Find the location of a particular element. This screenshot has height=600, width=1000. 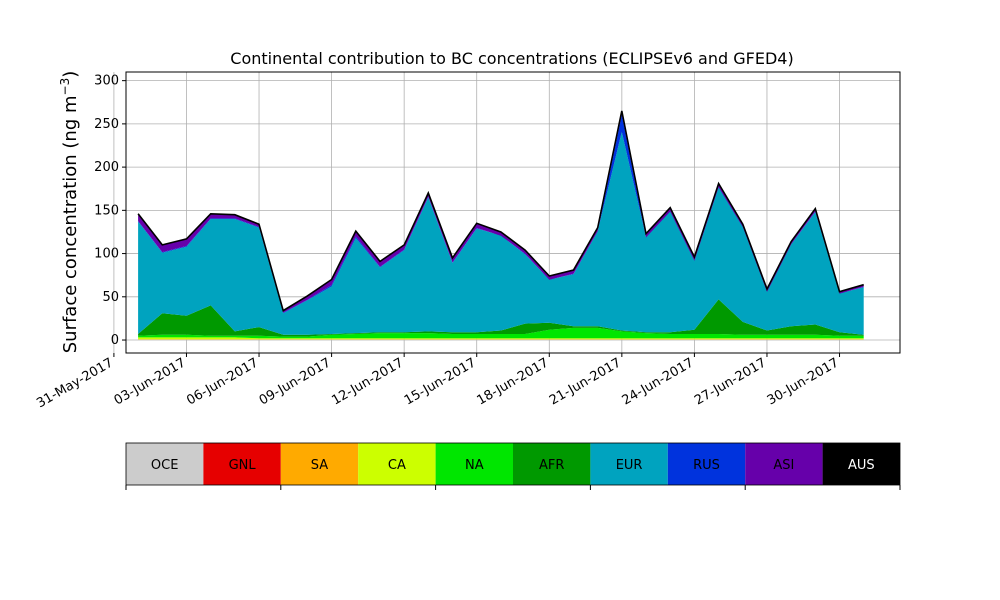

colorbar-label-rus: RUS is located at coordinates (706, 465).